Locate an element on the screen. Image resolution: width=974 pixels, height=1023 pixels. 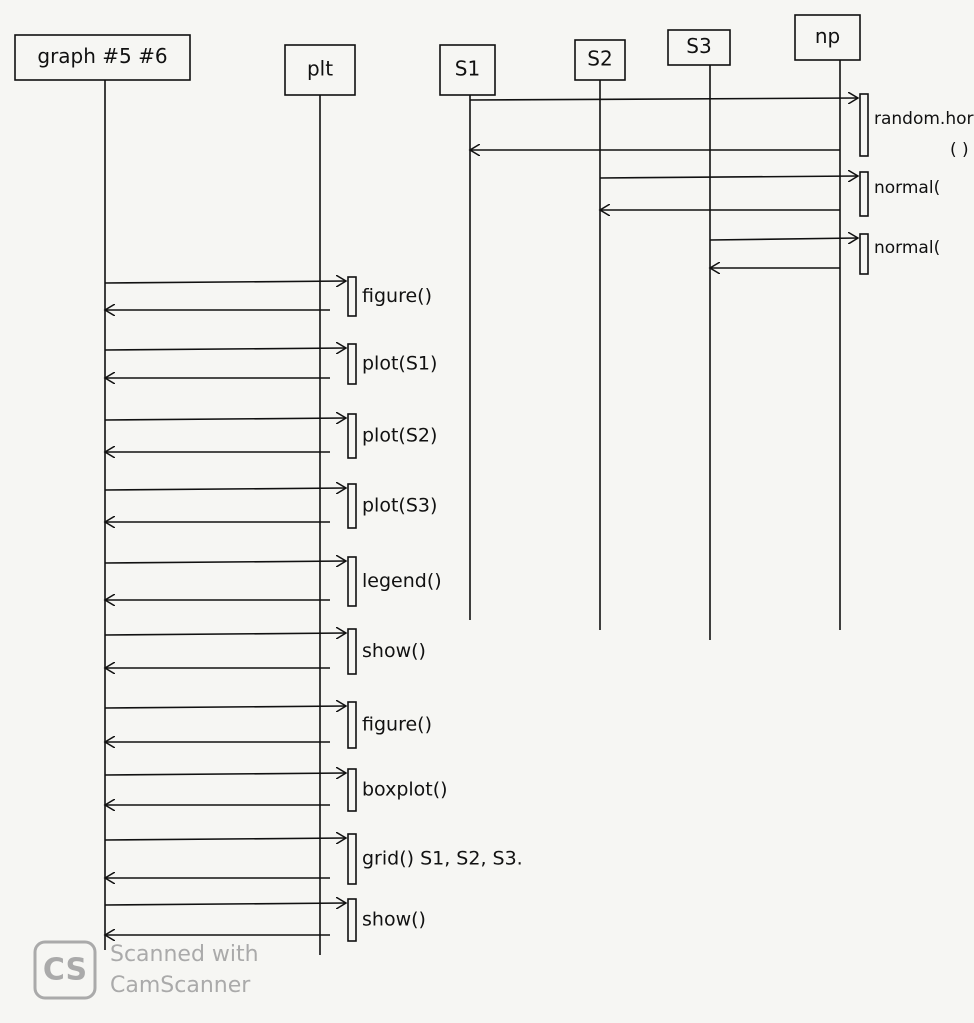
participant-label: np is located at coordinates (827, 36).